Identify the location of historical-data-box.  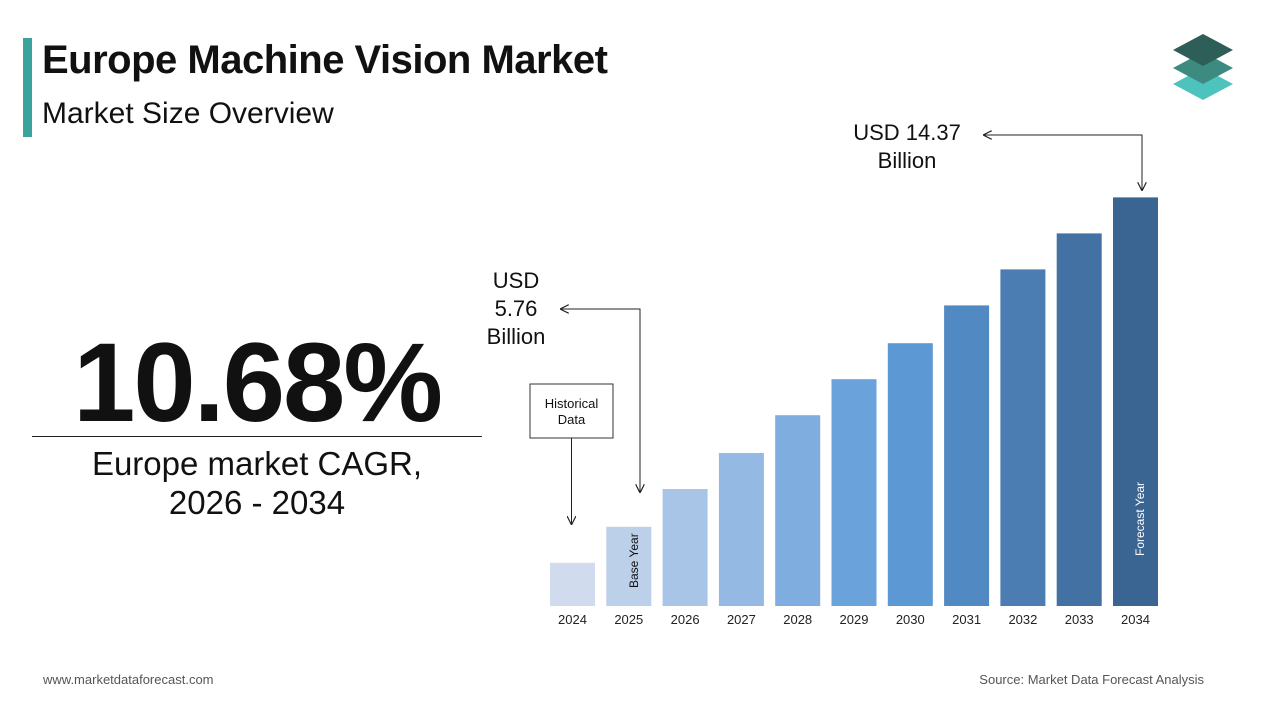
(571, 411).